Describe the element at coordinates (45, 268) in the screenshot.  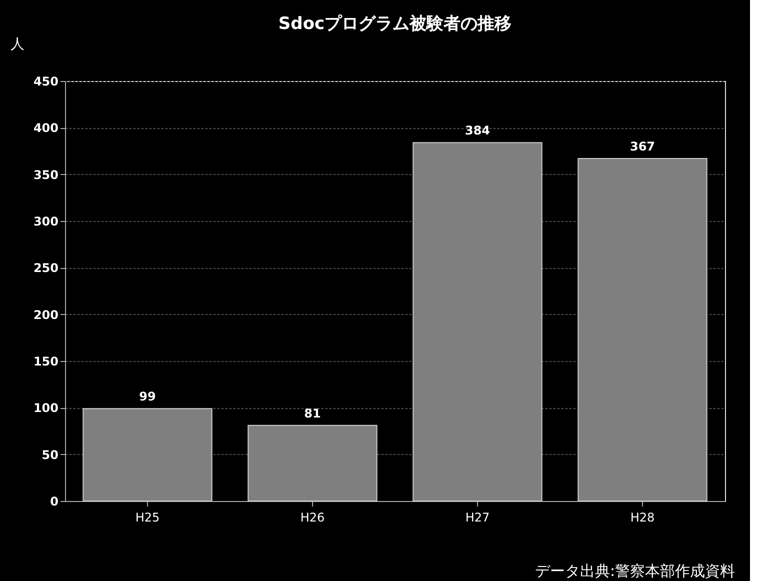
I see `y-tick-label: 250` at that location.